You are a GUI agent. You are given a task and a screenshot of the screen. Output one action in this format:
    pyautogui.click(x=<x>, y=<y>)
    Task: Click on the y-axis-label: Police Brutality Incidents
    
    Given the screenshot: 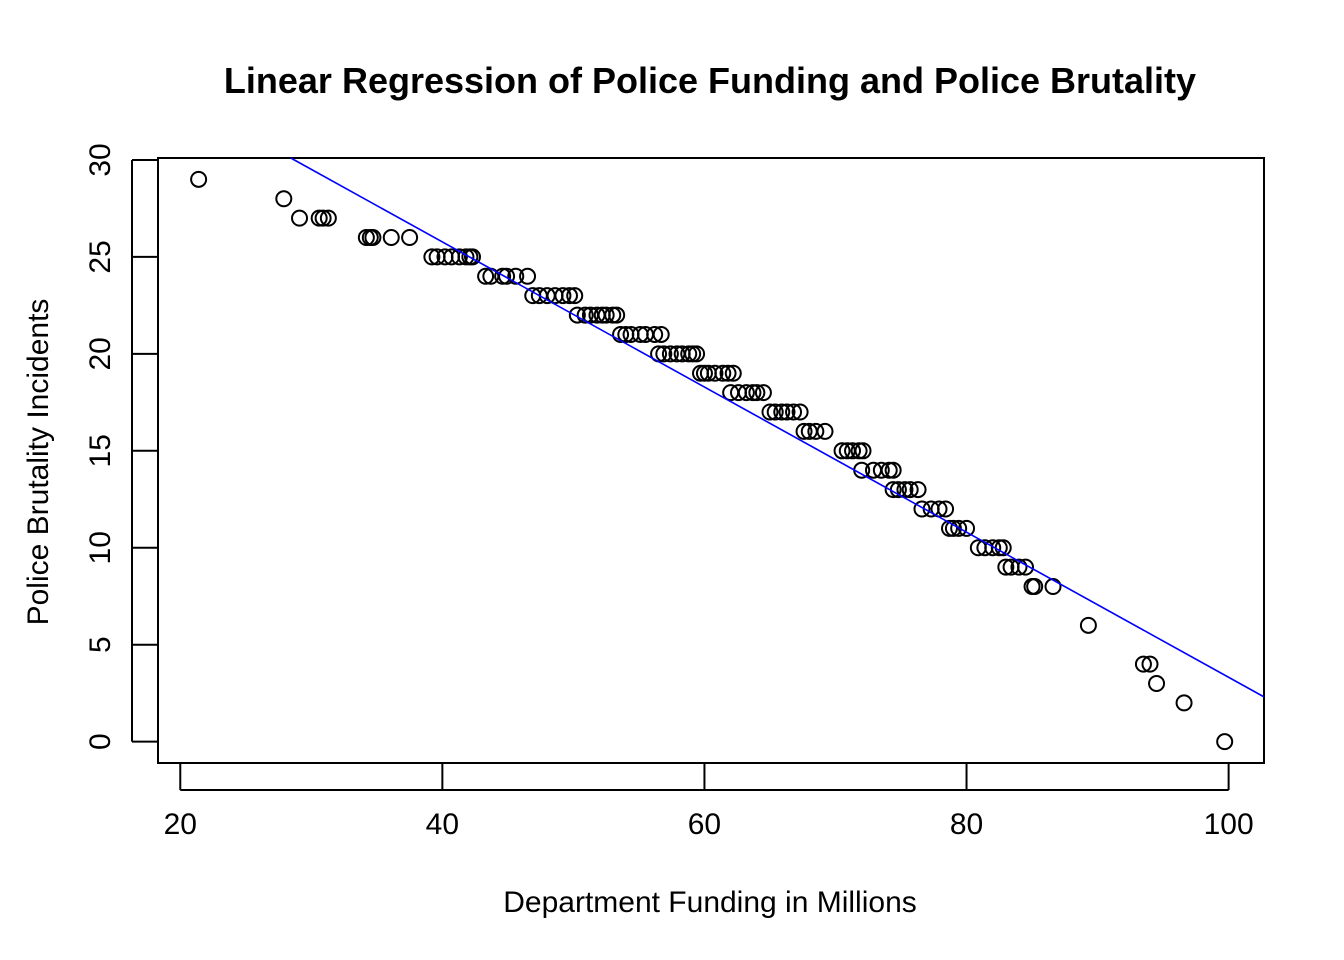 What is the action you would take?
    pyautogui.click(x=38, y=462)
    